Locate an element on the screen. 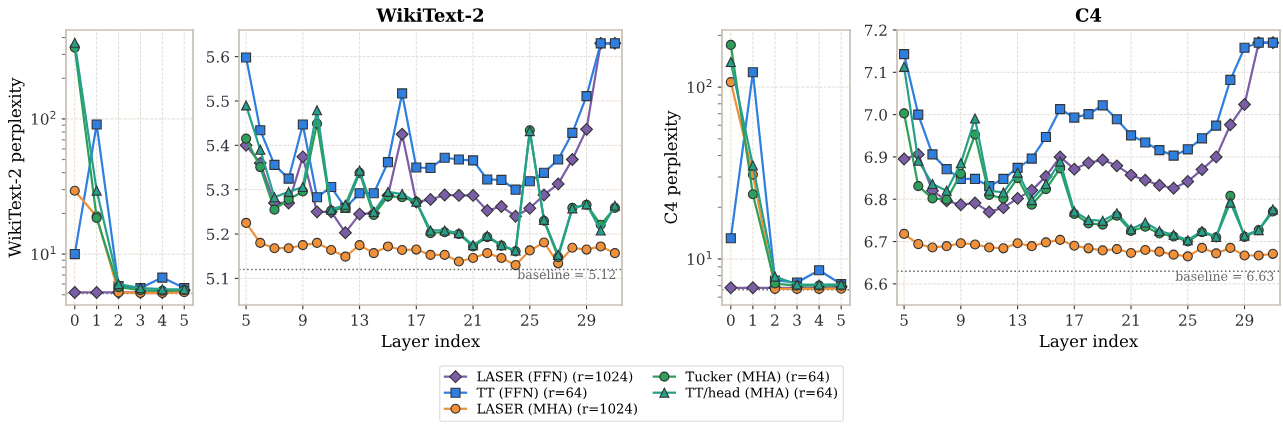 The height and width of the screenshot is (428, 1283). ref-line-label: baseline = 5.12 is located at coordinates (566, 274).